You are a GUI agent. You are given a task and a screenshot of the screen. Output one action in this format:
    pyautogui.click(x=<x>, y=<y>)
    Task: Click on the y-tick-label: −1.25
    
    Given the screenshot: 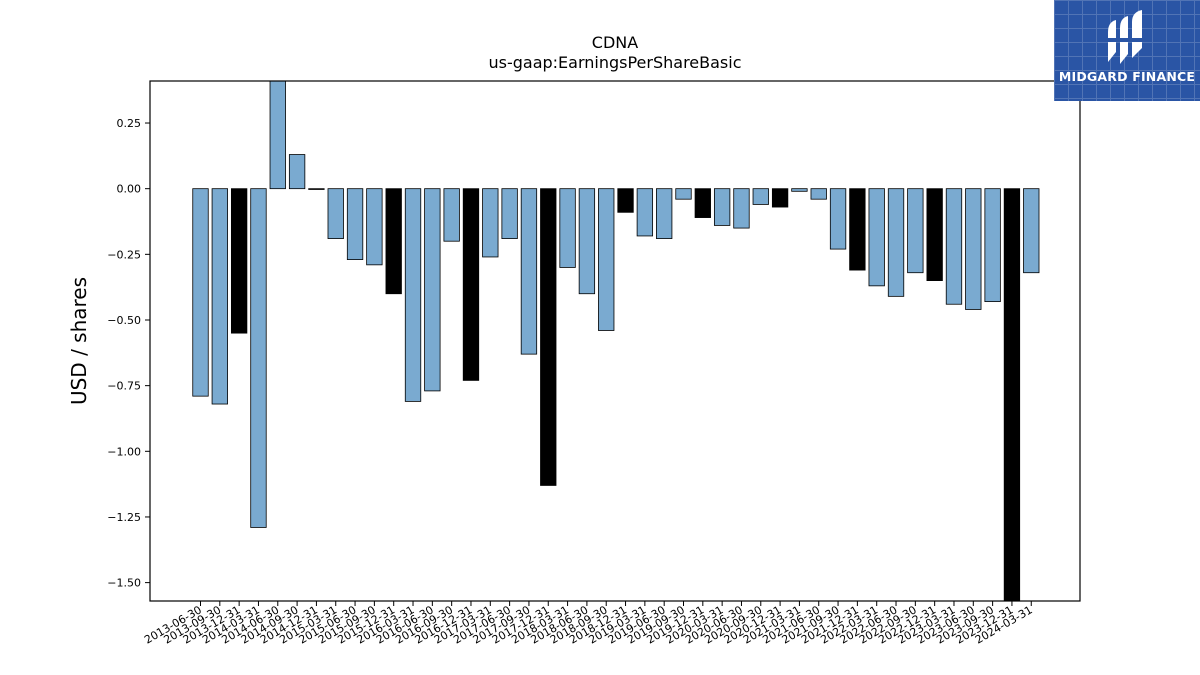 What is the action you would take?
    pyautogui.click(x=124, y=517)
    